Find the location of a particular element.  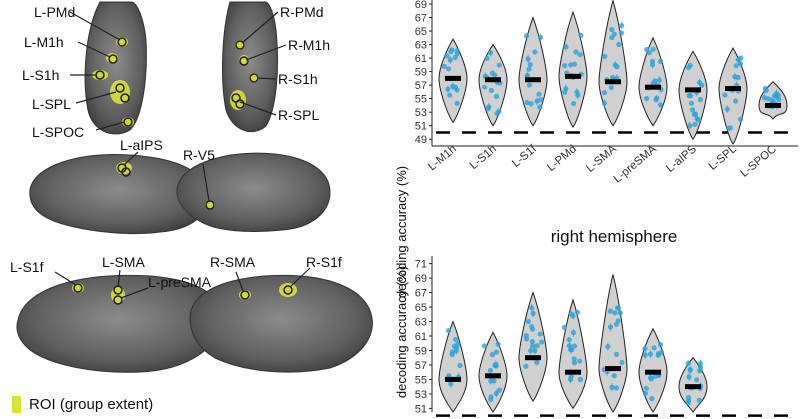

label-l-pmd: L-PMd is located at coordinates (55, 12).